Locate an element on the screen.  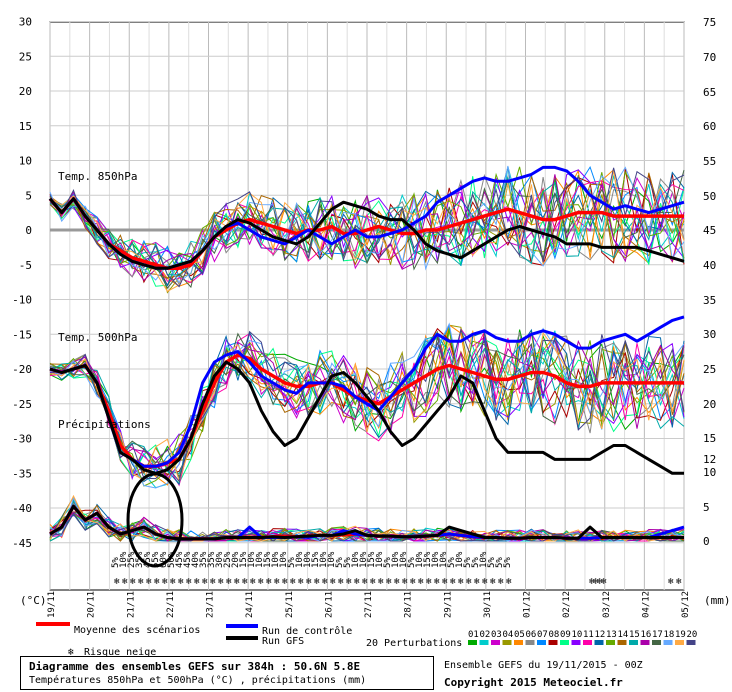
right-tick-label: 45 is located at coordinates (709, 230).